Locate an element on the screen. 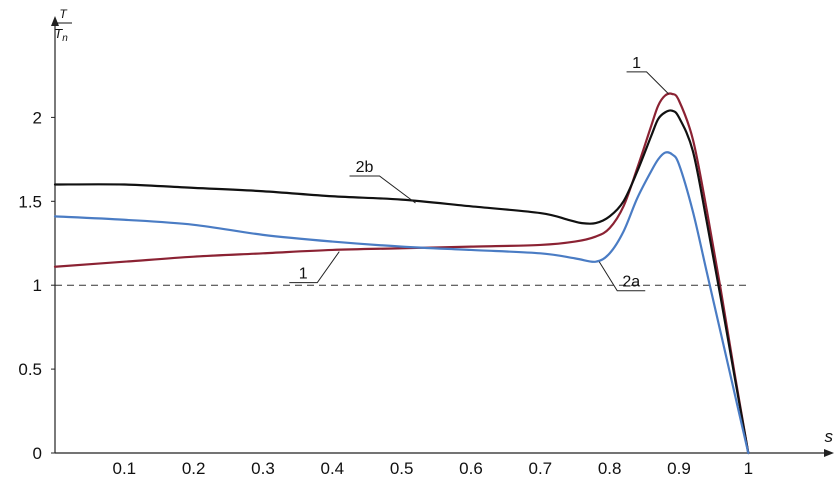 Image resolution: width=837 pixels, height=488 pixels. y-axis-arrow is located at coordinates (55, 21).